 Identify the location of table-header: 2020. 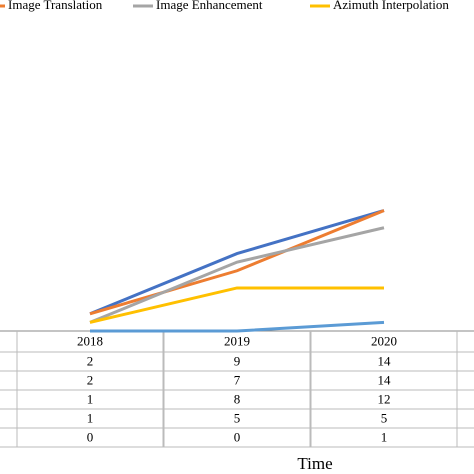
(384, 340).